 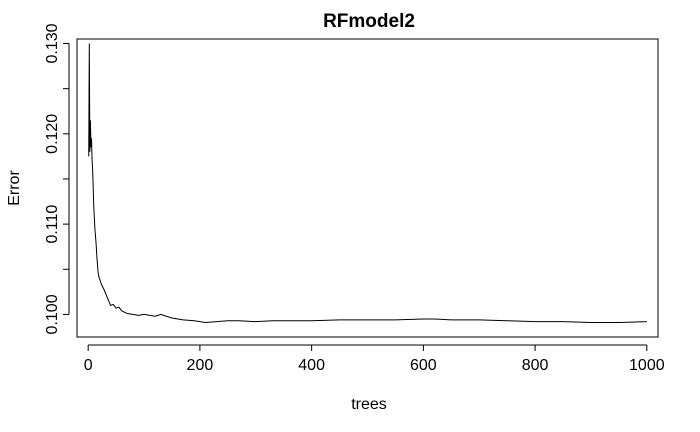 What do you see at coordinates (369, 404) in the screenshot?
I see `x-axis-label: trees` at bounding box center [369, 404].